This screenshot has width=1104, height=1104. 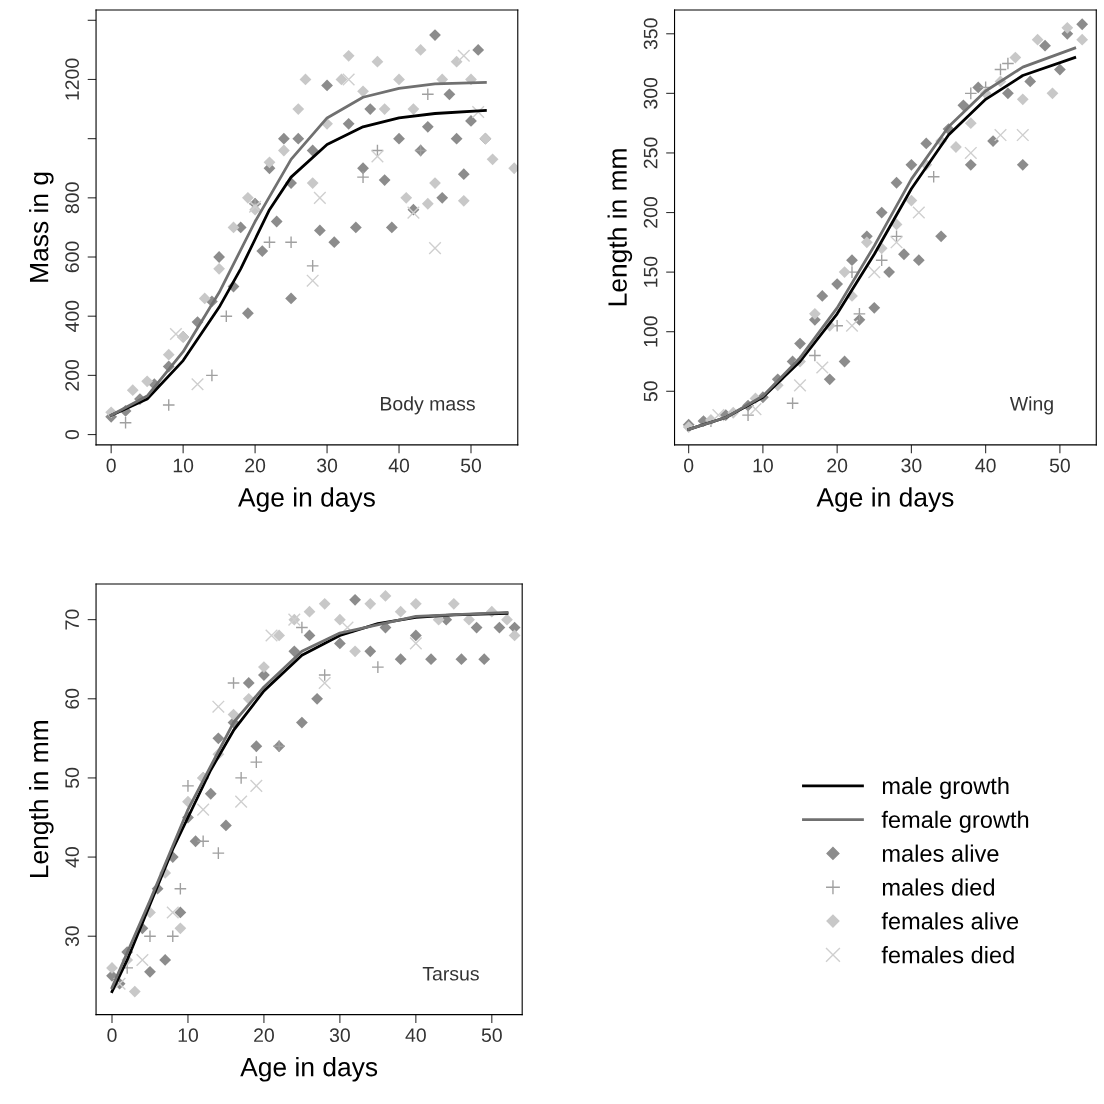 What do you see at coordinates (72, 198) in the screenshot?
I see `y-tick-label: 800` at bounding box center [72, 198].